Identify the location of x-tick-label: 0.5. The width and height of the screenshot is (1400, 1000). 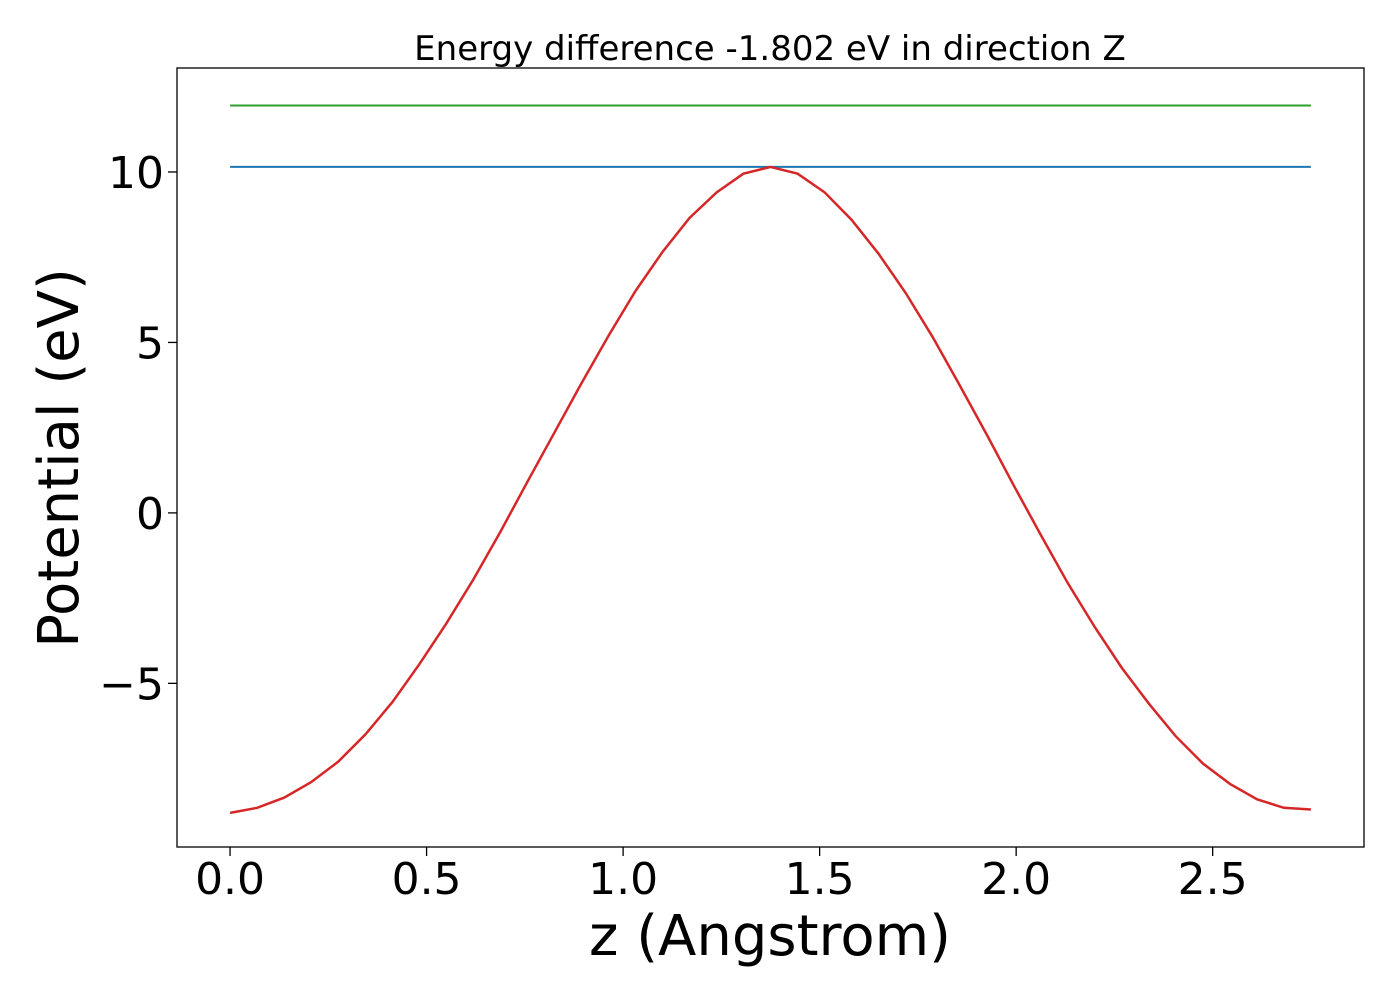
(427, 879).